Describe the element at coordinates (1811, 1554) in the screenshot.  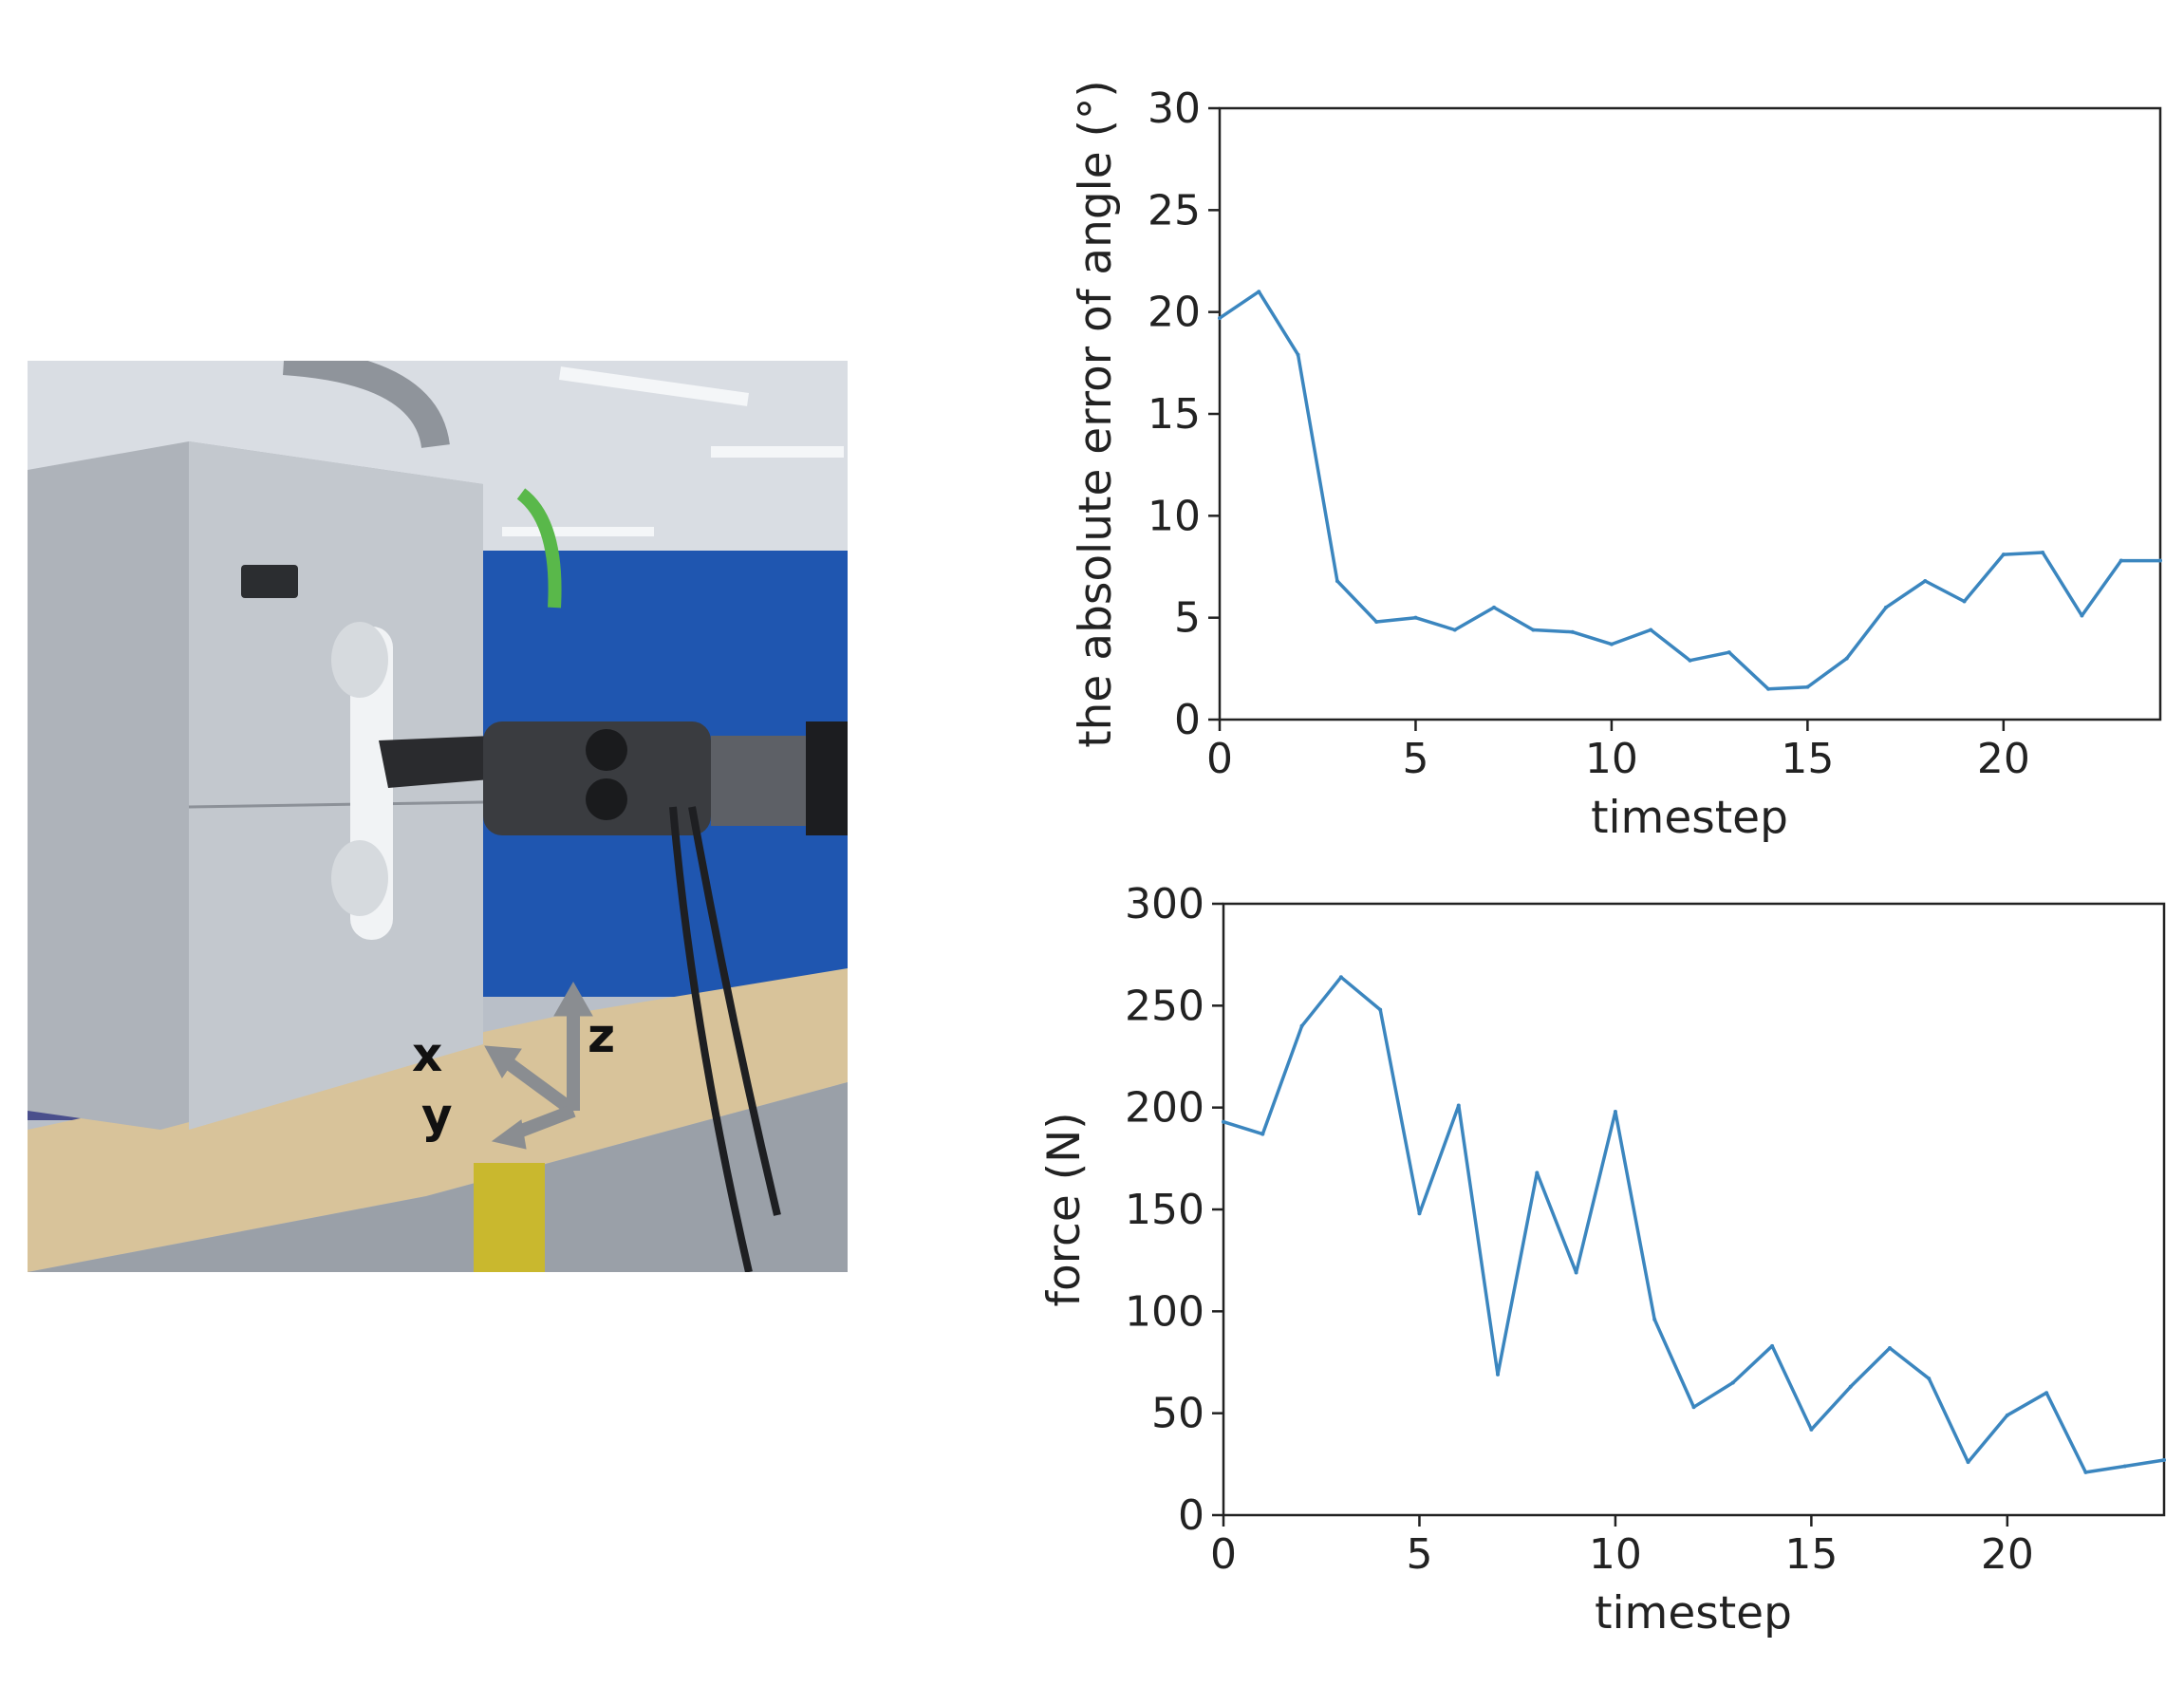
I see `force-chart-x-tick-label: 15` at that location.